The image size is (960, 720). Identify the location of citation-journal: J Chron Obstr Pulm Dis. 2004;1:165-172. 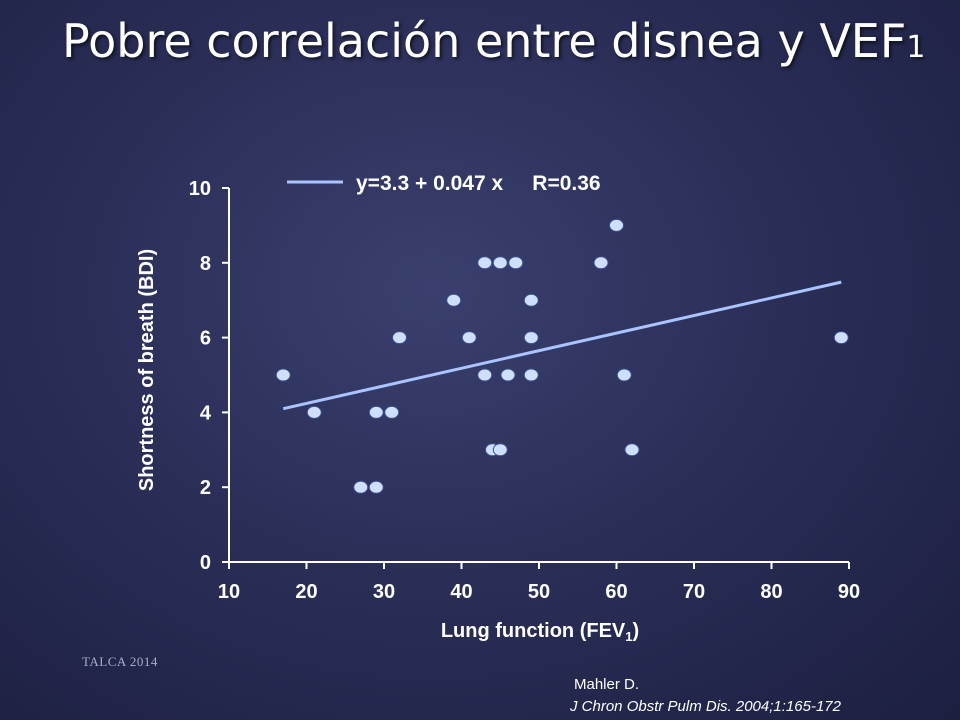
(705, 706).